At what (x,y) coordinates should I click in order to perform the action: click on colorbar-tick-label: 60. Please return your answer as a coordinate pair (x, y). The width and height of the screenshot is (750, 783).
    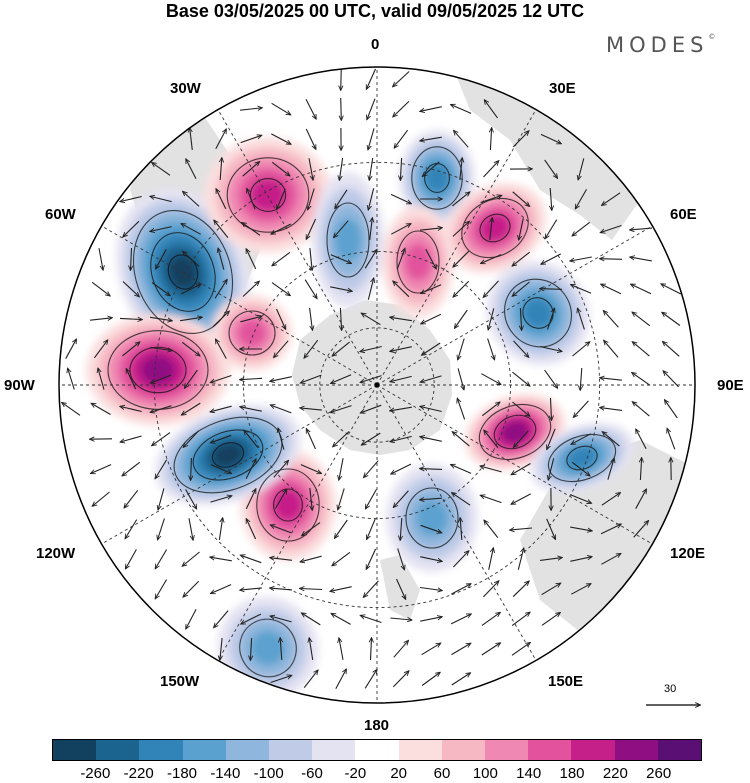
    Looking at the image, I should click on (442, 773).